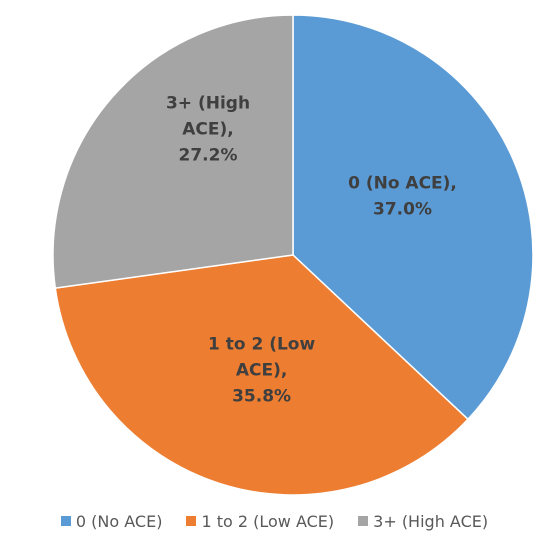 This screenshot has height=540, width=549. What do you see at coordinates (402, 183) in the screenshot?
I see `data-label-line: 0 (No ACE),` at bounding box center [402, 183].